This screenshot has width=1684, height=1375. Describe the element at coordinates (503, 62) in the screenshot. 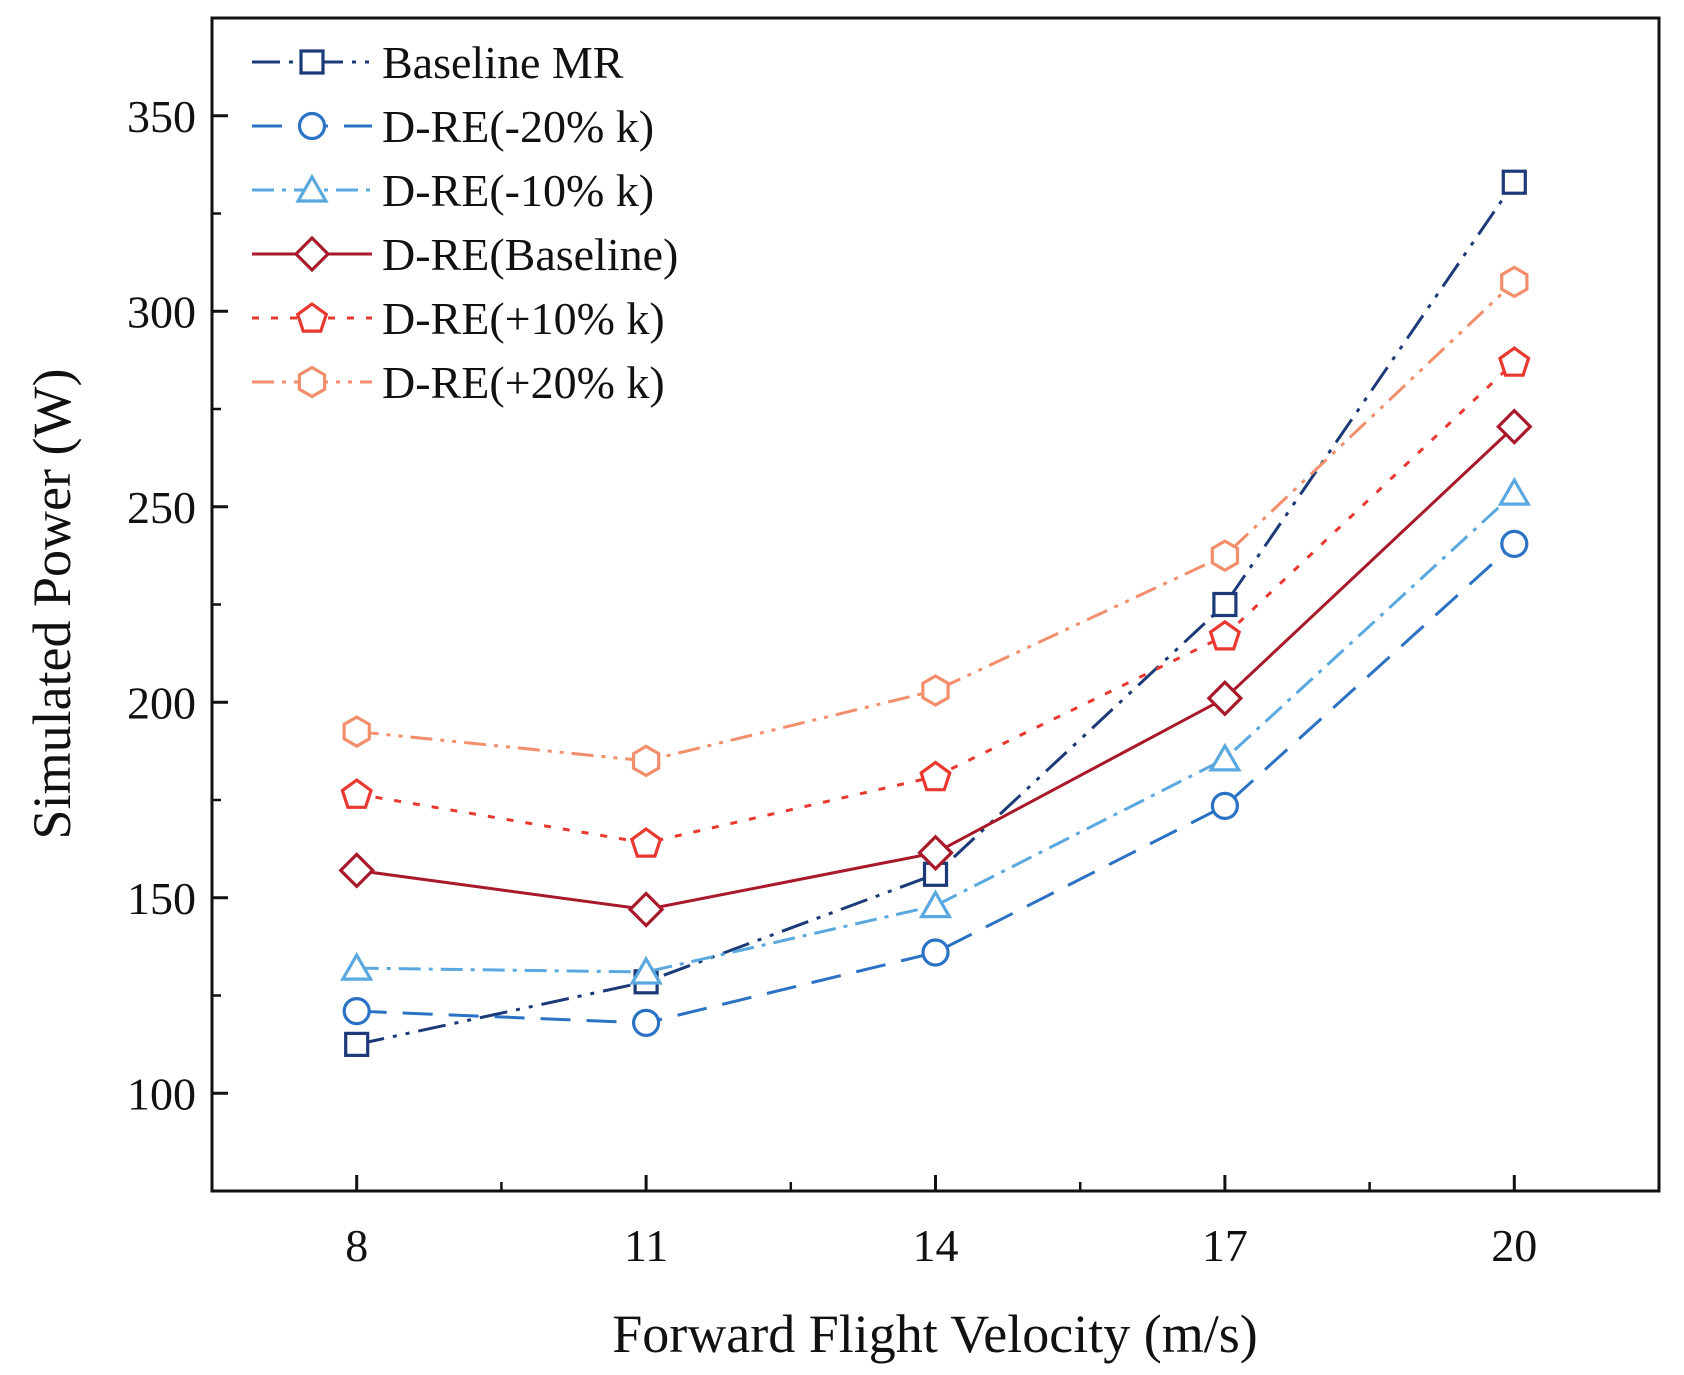

I see `legend-label: Baseline MR` at that location.